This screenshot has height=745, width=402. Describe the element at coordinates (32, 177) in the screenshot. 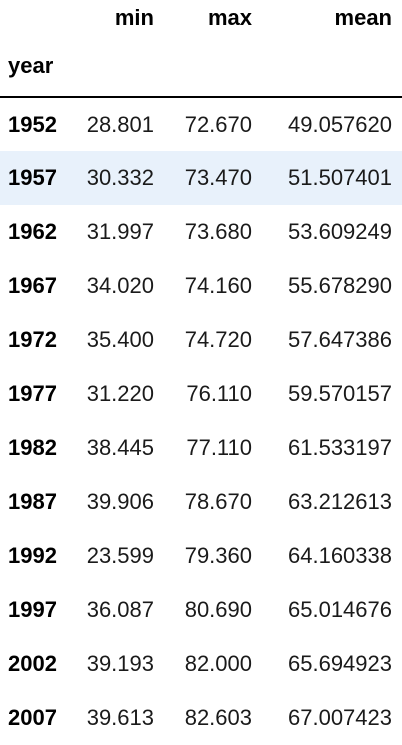

I see `row-index-year: 1957` at that location.